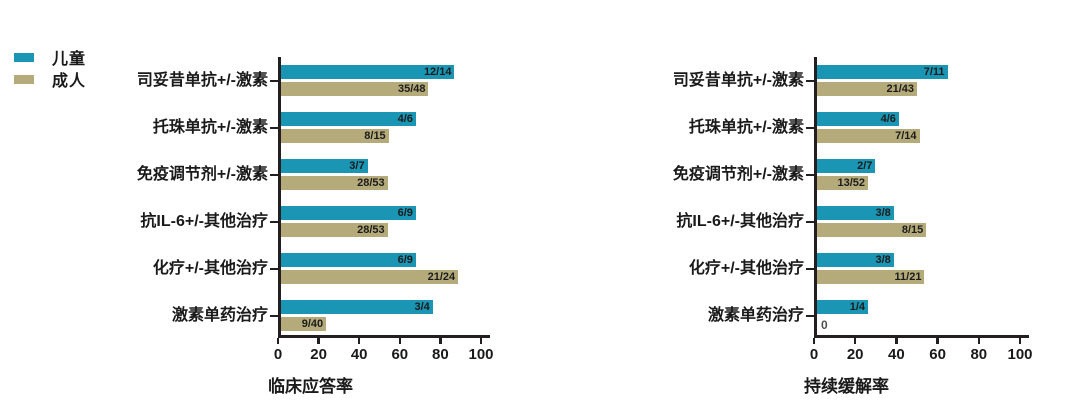 This screenshot has height=409, width=1080. Describe the element at coordinates (354, 89) in the screenshot. I see `bar-adults: 35/48` at that location.